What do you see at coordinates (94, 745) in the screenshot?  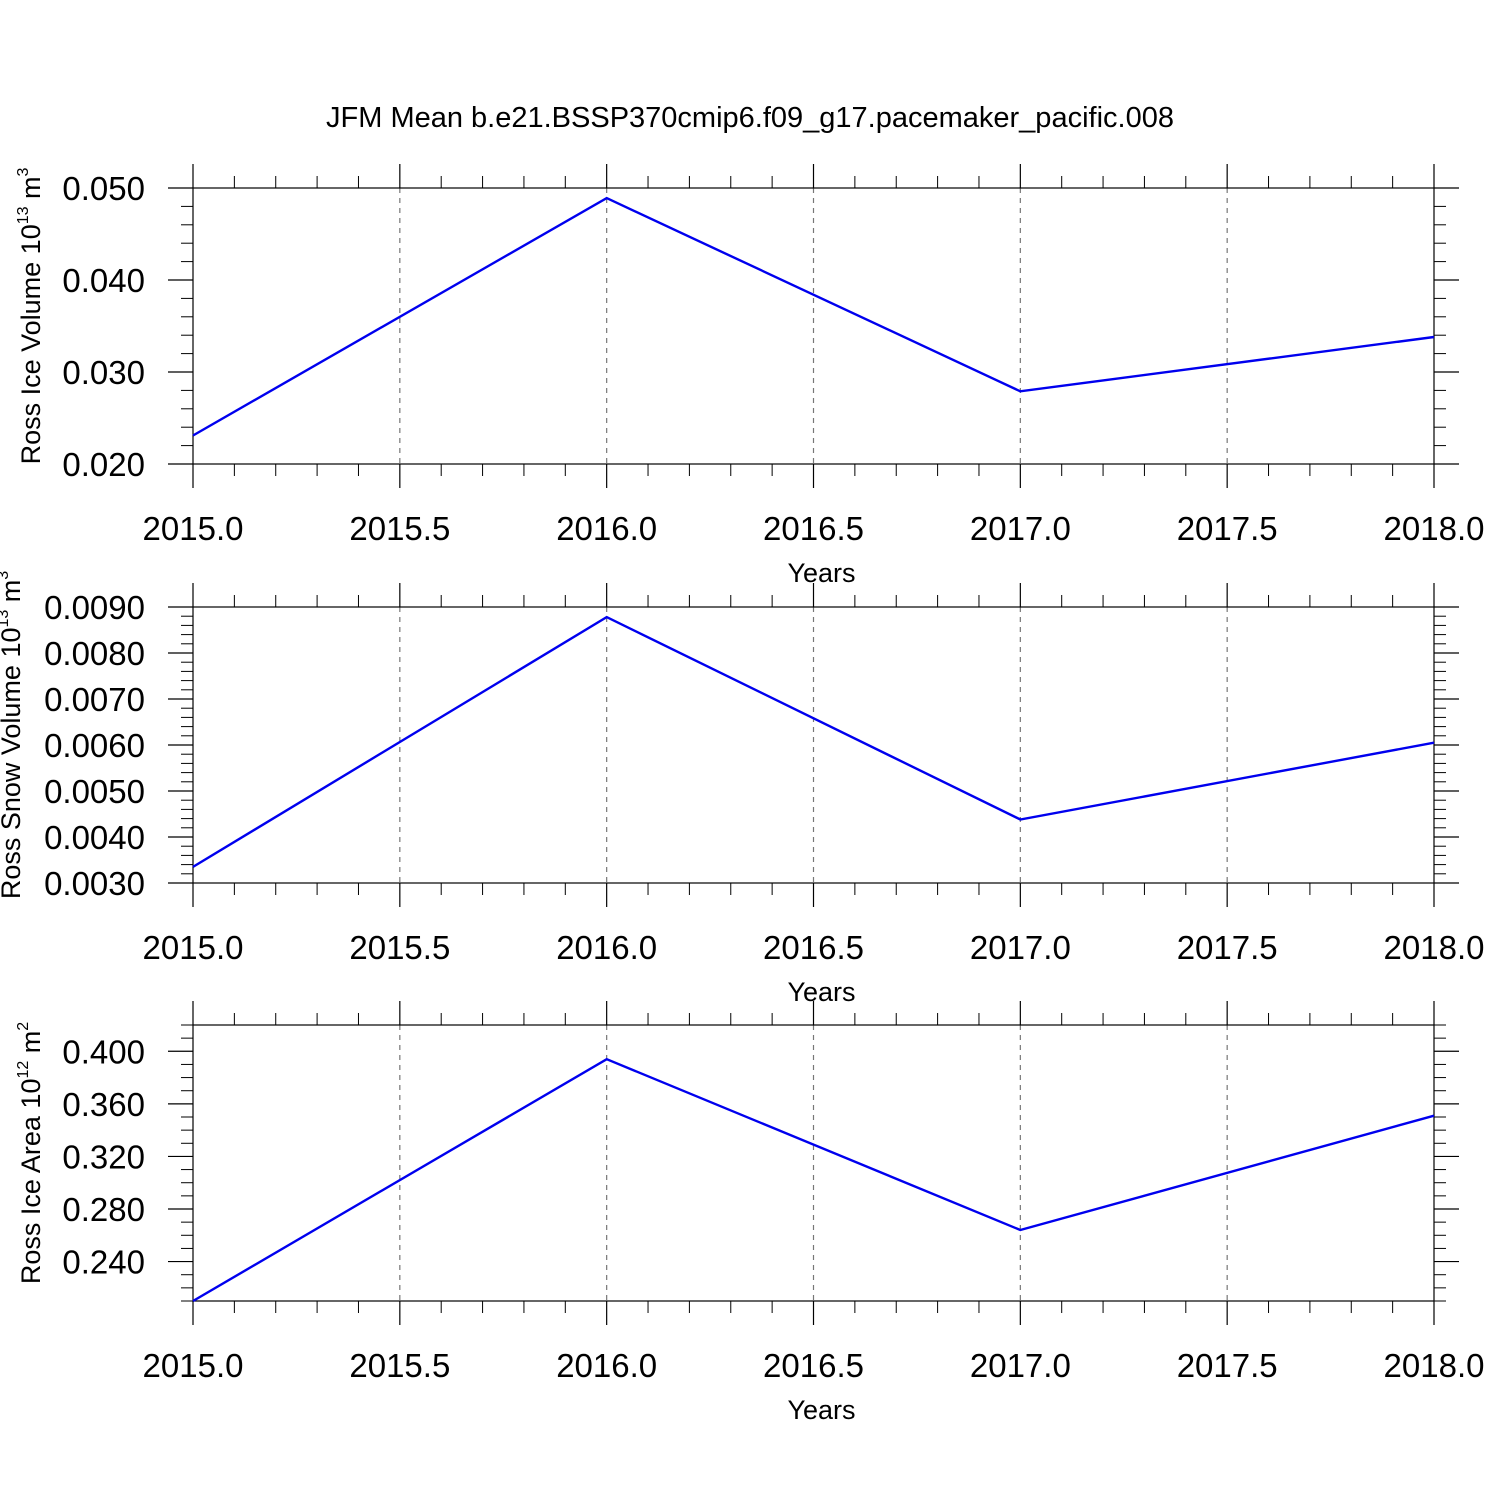 I see `y-tick-label: 0.0060` at bounding box center [94, 745].